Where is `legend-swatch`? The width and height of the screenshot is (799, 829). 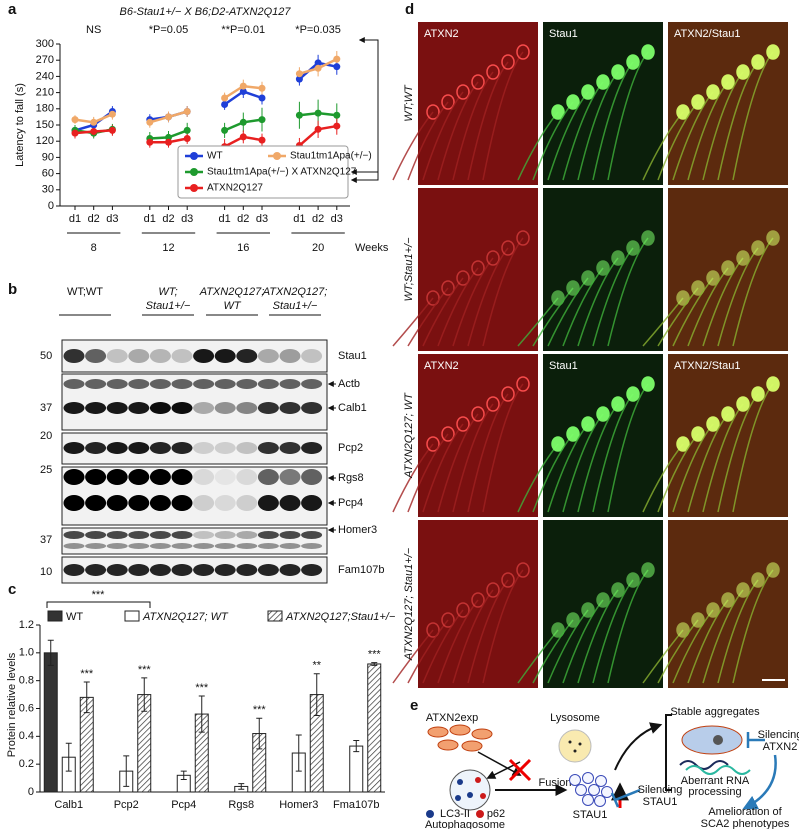 legend-swatch is located at coordinates (132, 616).